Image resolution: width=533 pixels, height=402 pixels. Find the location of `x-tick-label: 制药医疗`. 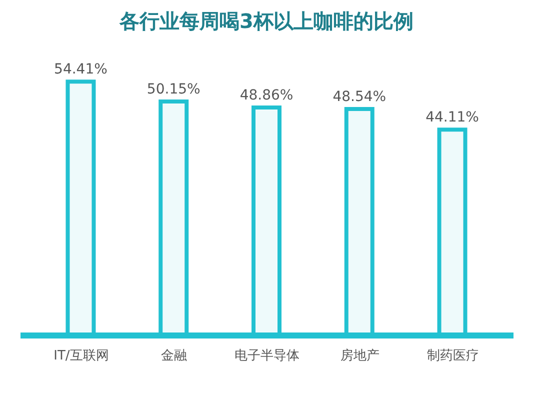

x-tick-label: 制药医疗 is located at coordinates (452, 356).